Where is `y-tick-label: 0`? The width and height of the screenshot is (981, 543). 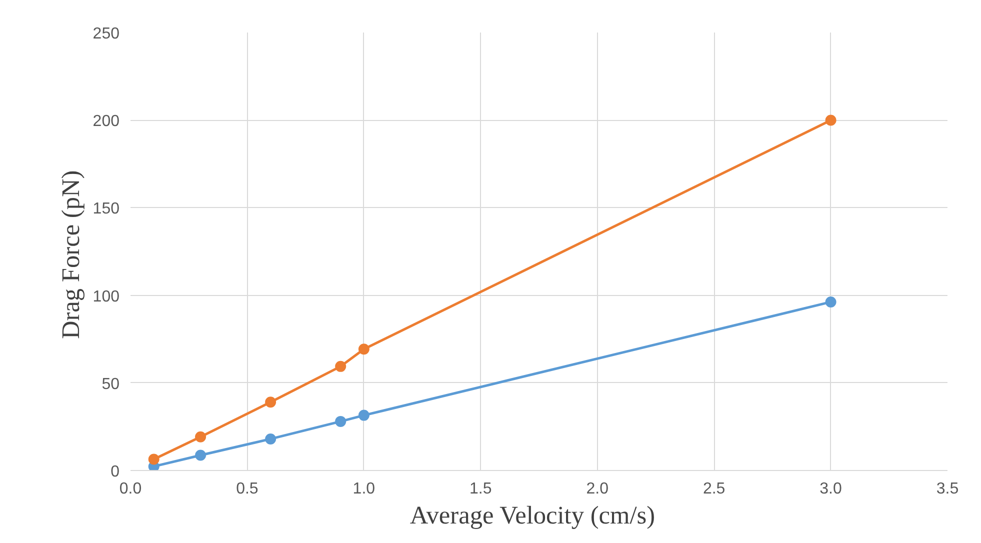 y-tick-label: 0 is located at coordinates (115, 472).